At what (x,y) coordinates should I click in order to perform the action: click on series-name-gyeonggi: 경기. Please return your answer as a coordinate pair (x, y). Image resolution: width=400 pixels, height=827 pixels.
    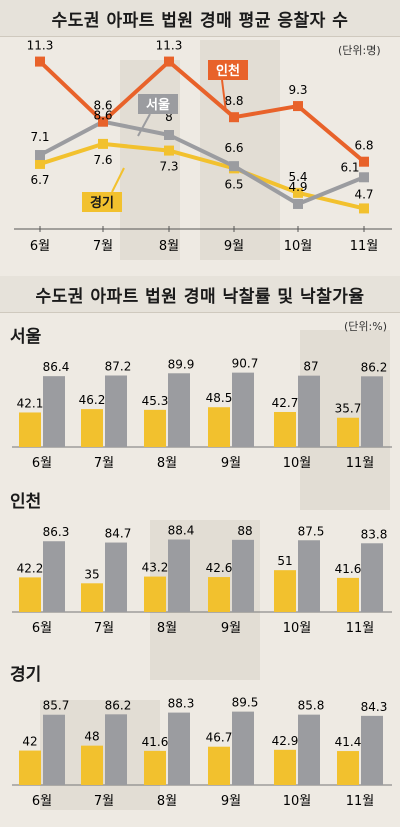
    Looking at the image, I should click on (102, 203).